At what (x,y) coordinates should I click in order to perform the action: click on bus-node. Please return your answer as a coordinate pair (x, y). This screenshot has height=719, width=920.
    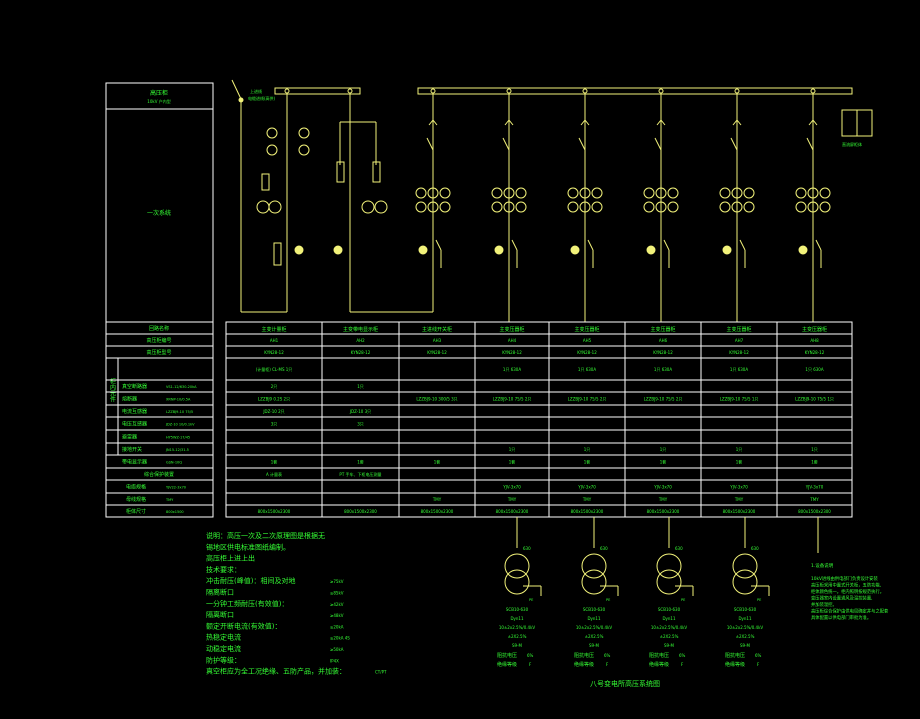
    Looking at the image, I should click on (350, 91).